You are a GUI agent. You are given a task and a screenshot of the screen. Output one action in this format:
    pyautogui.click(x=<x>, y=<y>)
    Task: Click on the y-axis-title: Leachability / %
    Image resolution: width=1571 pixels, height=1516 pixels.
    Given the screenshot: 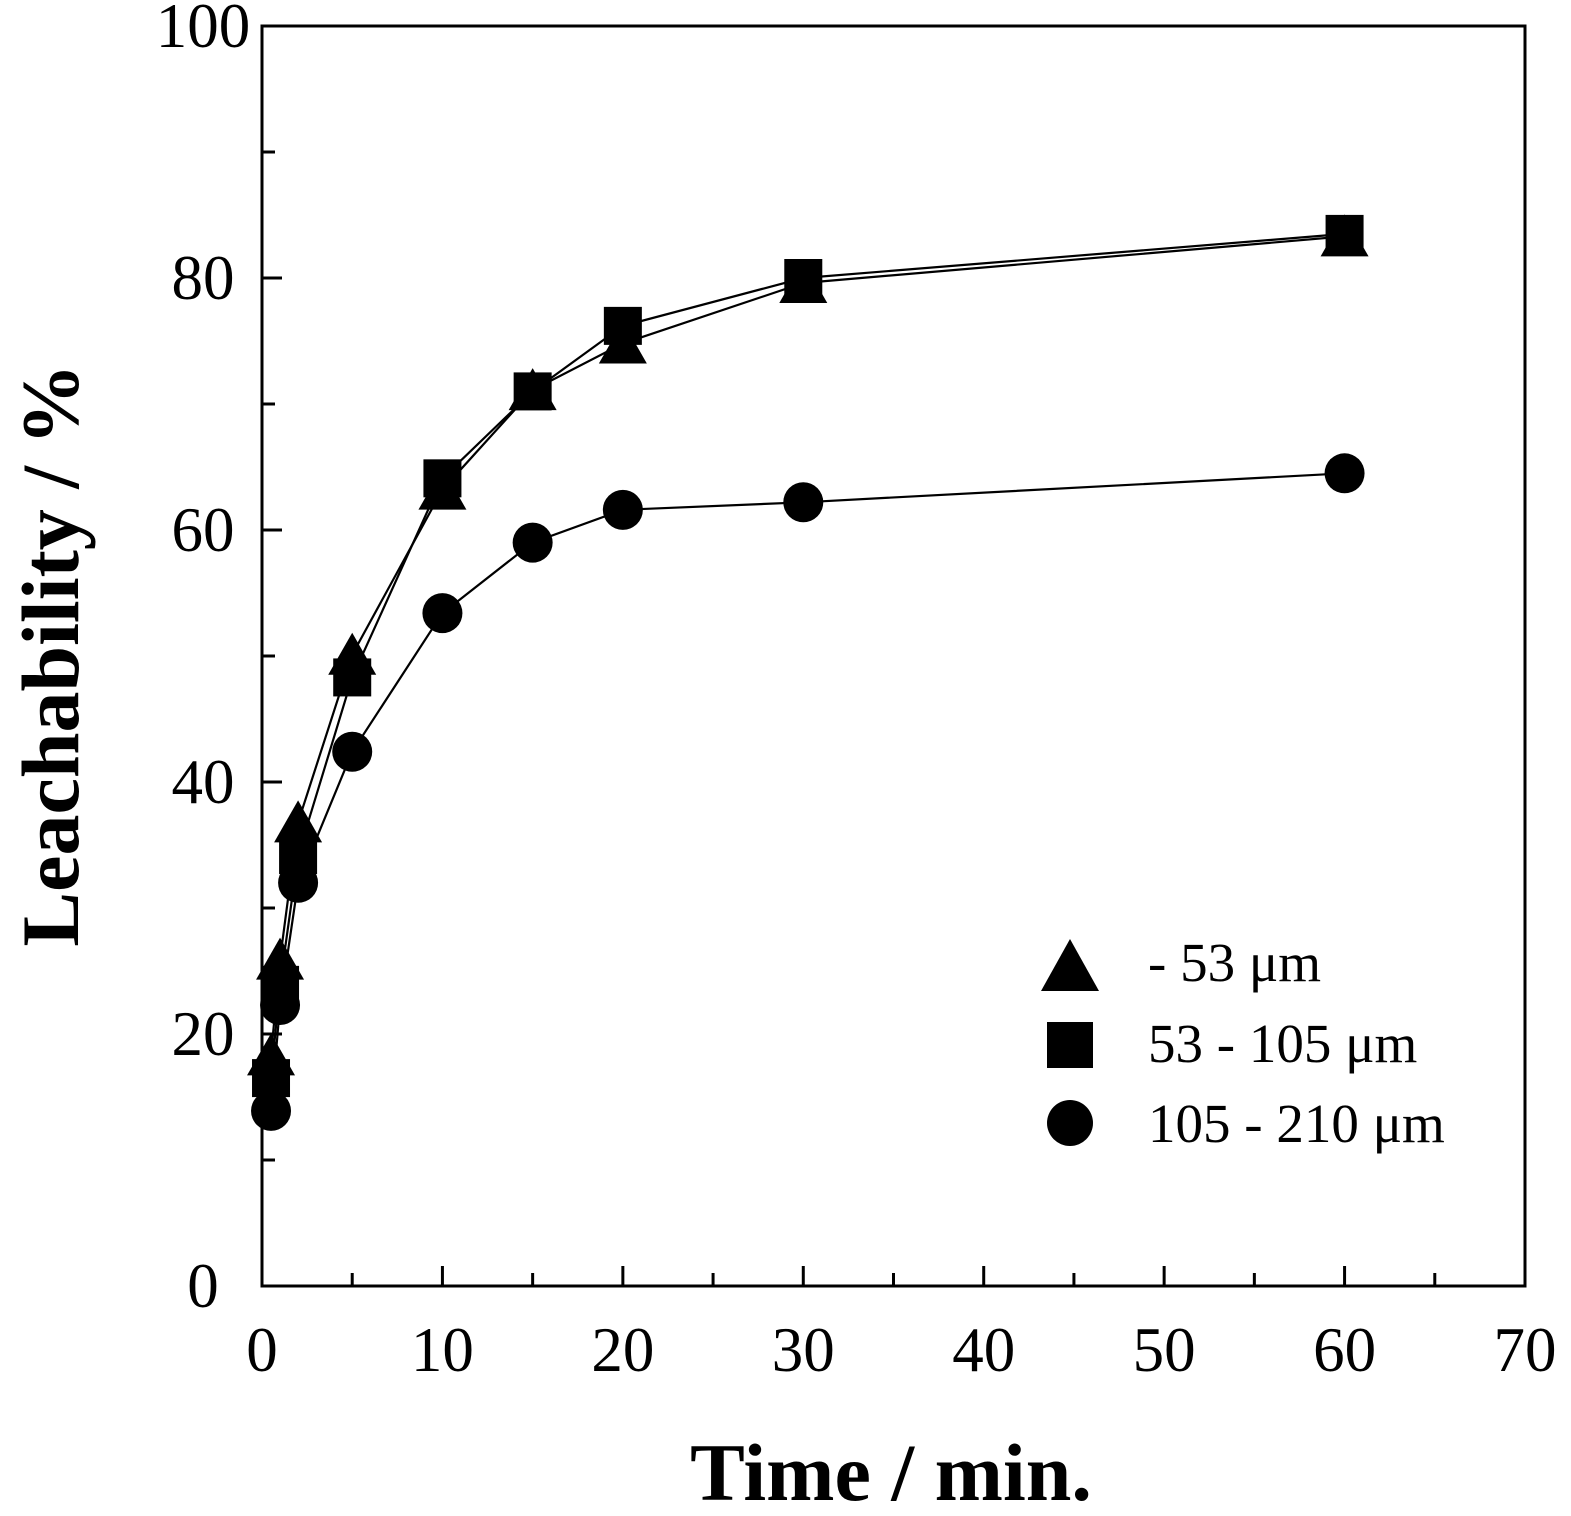 What is the action you would take?
    pyautogui.click(x=50, y=654)
    